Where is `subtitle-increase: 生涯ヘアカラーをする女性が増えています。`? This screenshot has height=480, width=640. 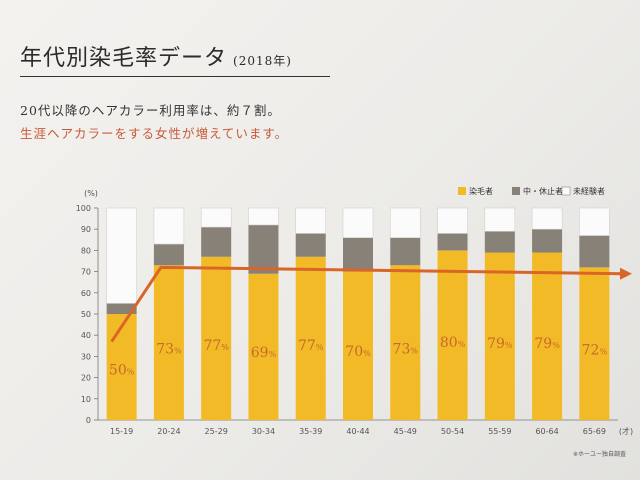
subtitle-increase: 生涯ヘアカラーをする女性が増えています。 is located at coordinates (154, 133).